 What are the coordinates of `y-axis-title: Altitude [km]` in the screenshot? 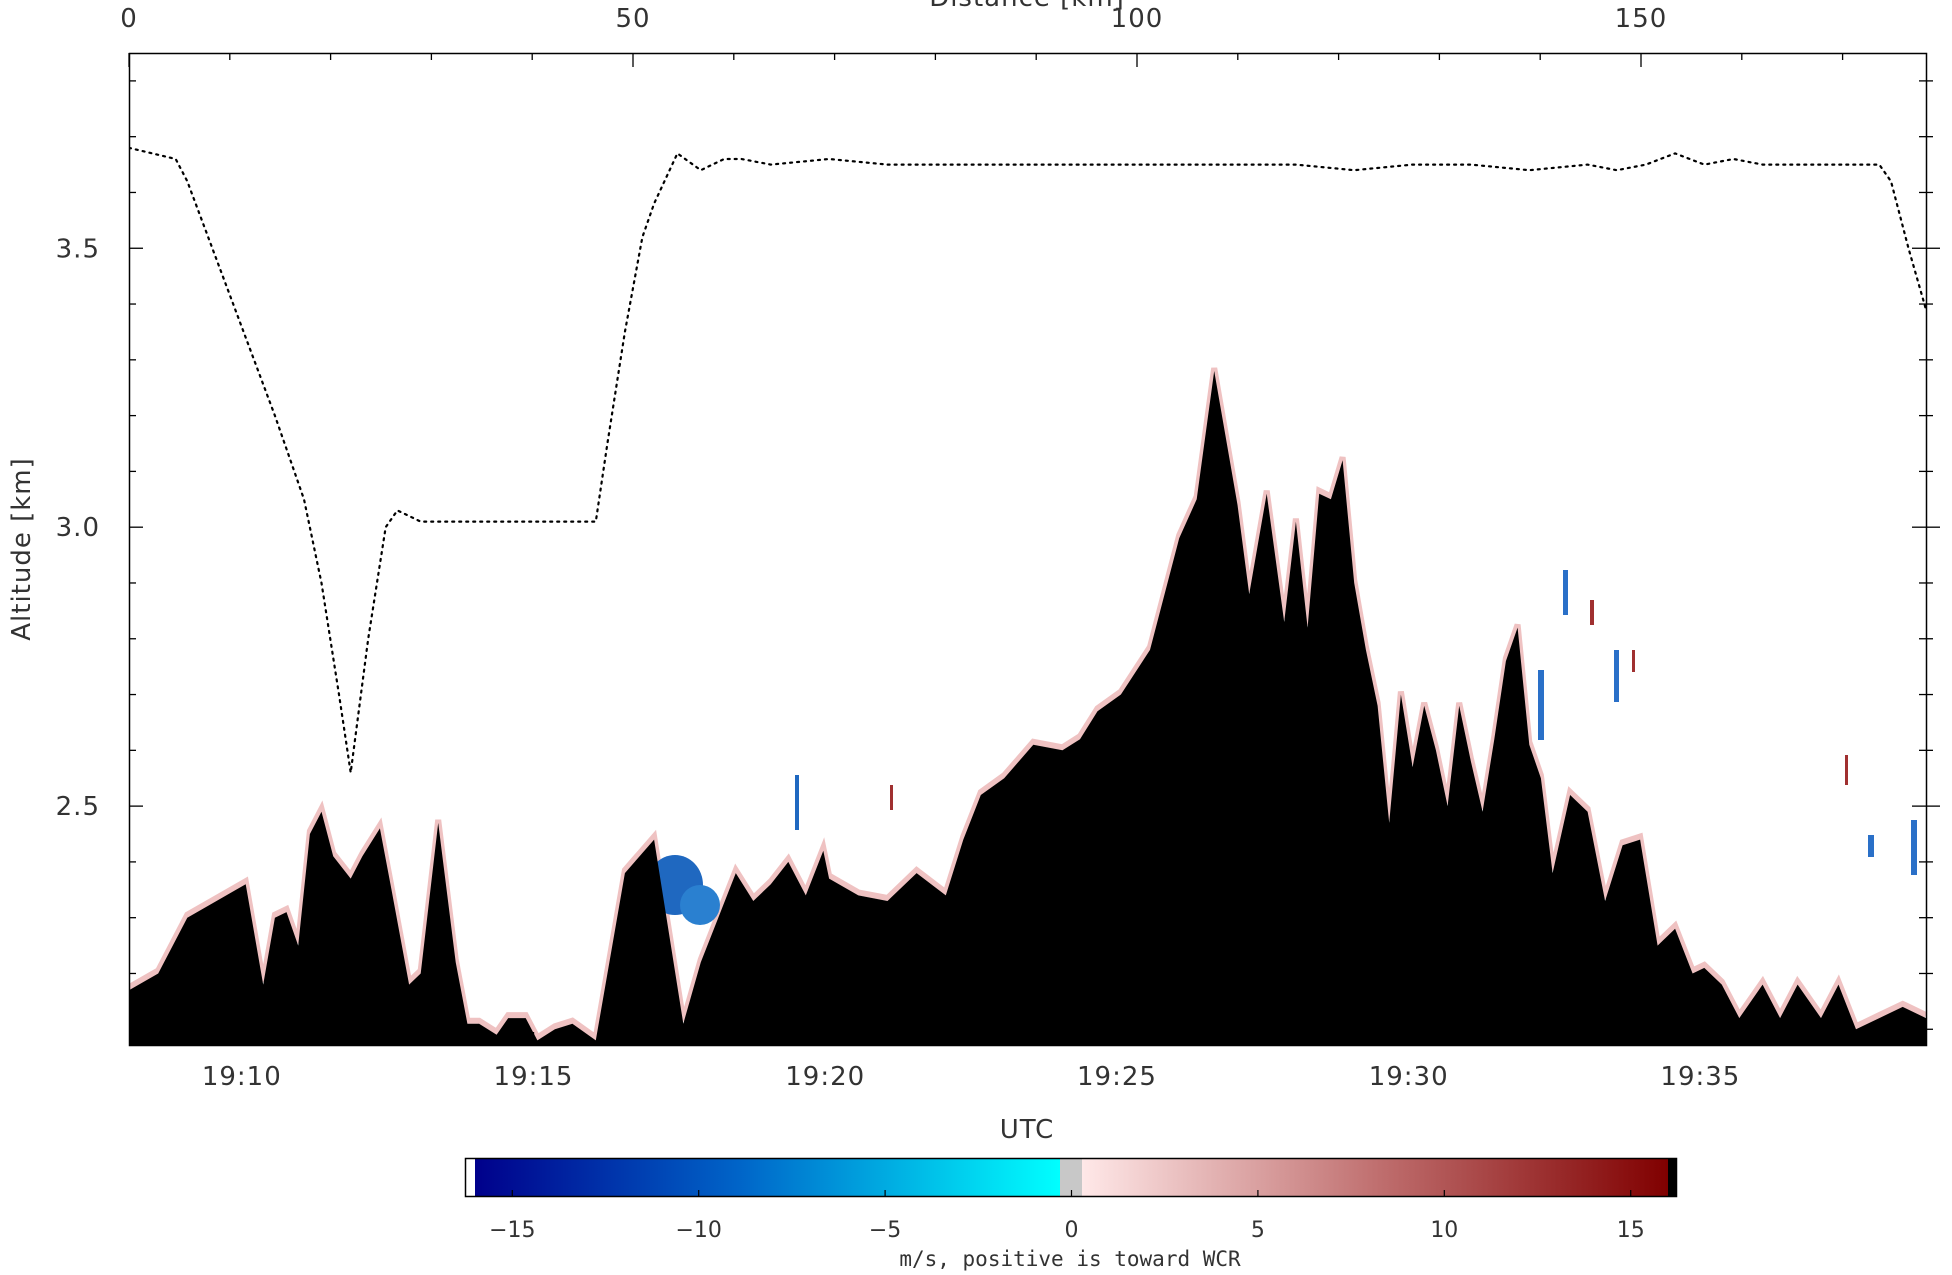 It's located at (22, 549).